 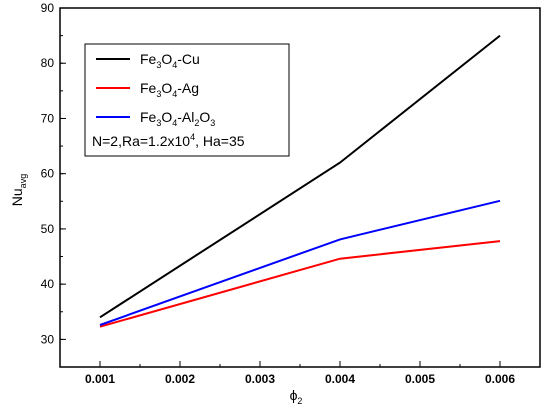 I want to click on x-tick-label: 0.003, so click(x=260, y=379).